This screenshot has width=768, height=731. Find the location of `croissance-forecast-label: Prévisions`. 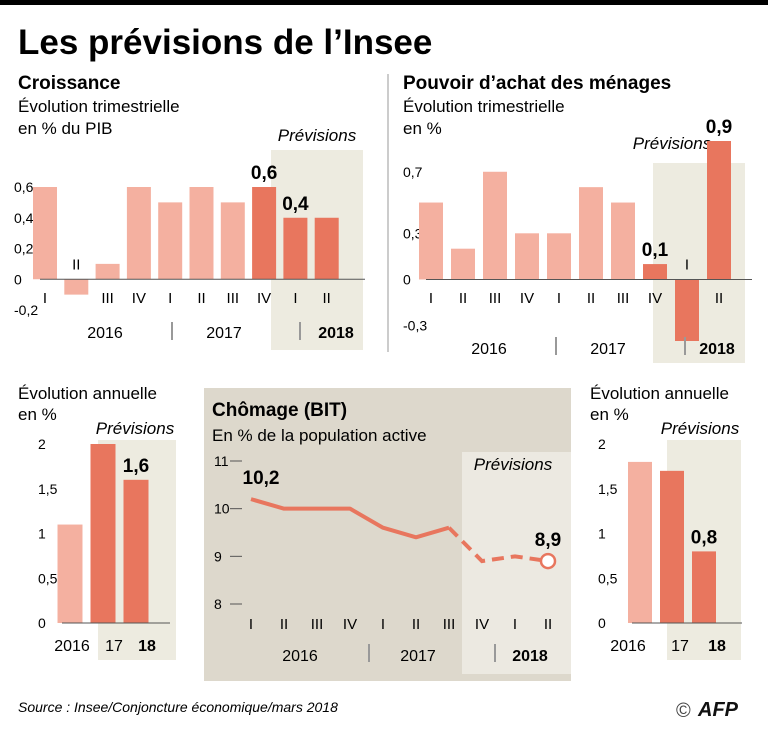

croissance-forecast-label: Prévisions is located at coordinates (317, 135).